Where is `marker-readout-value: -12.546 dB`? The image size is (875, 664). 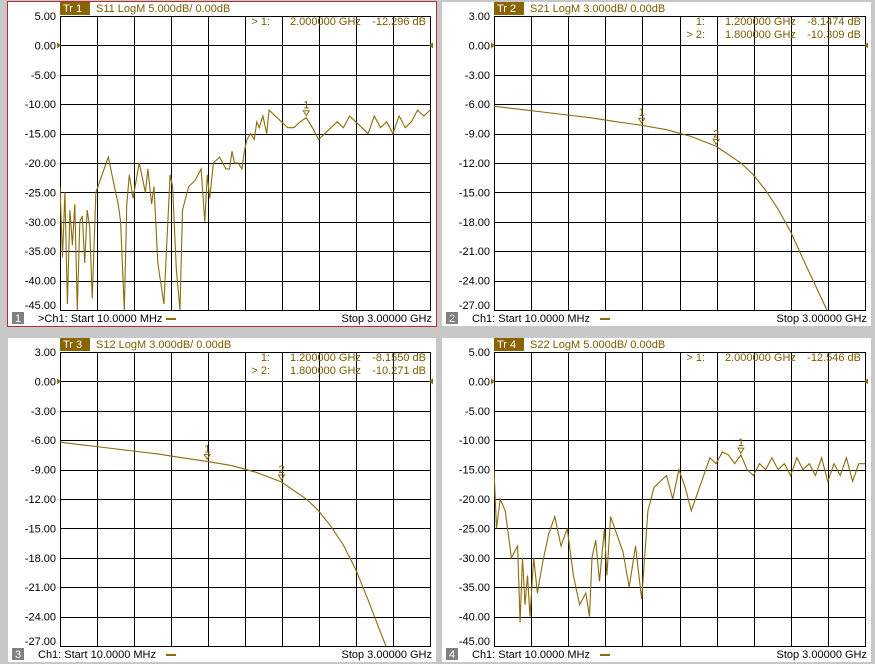 marker-readout-value: -12.546 dB is located at coordinates (834, 358).